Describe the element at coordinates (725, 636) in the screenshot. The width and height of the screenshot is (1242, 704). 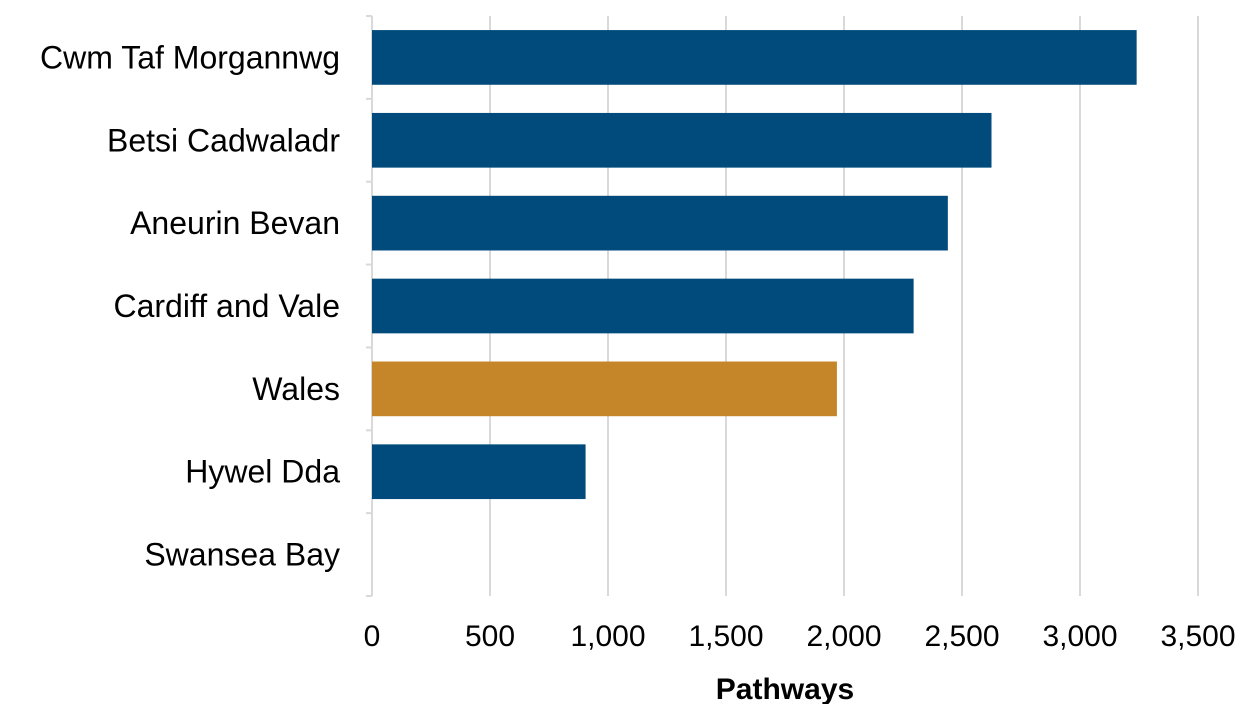
I see `x-tick-label: 1,500` at that location.